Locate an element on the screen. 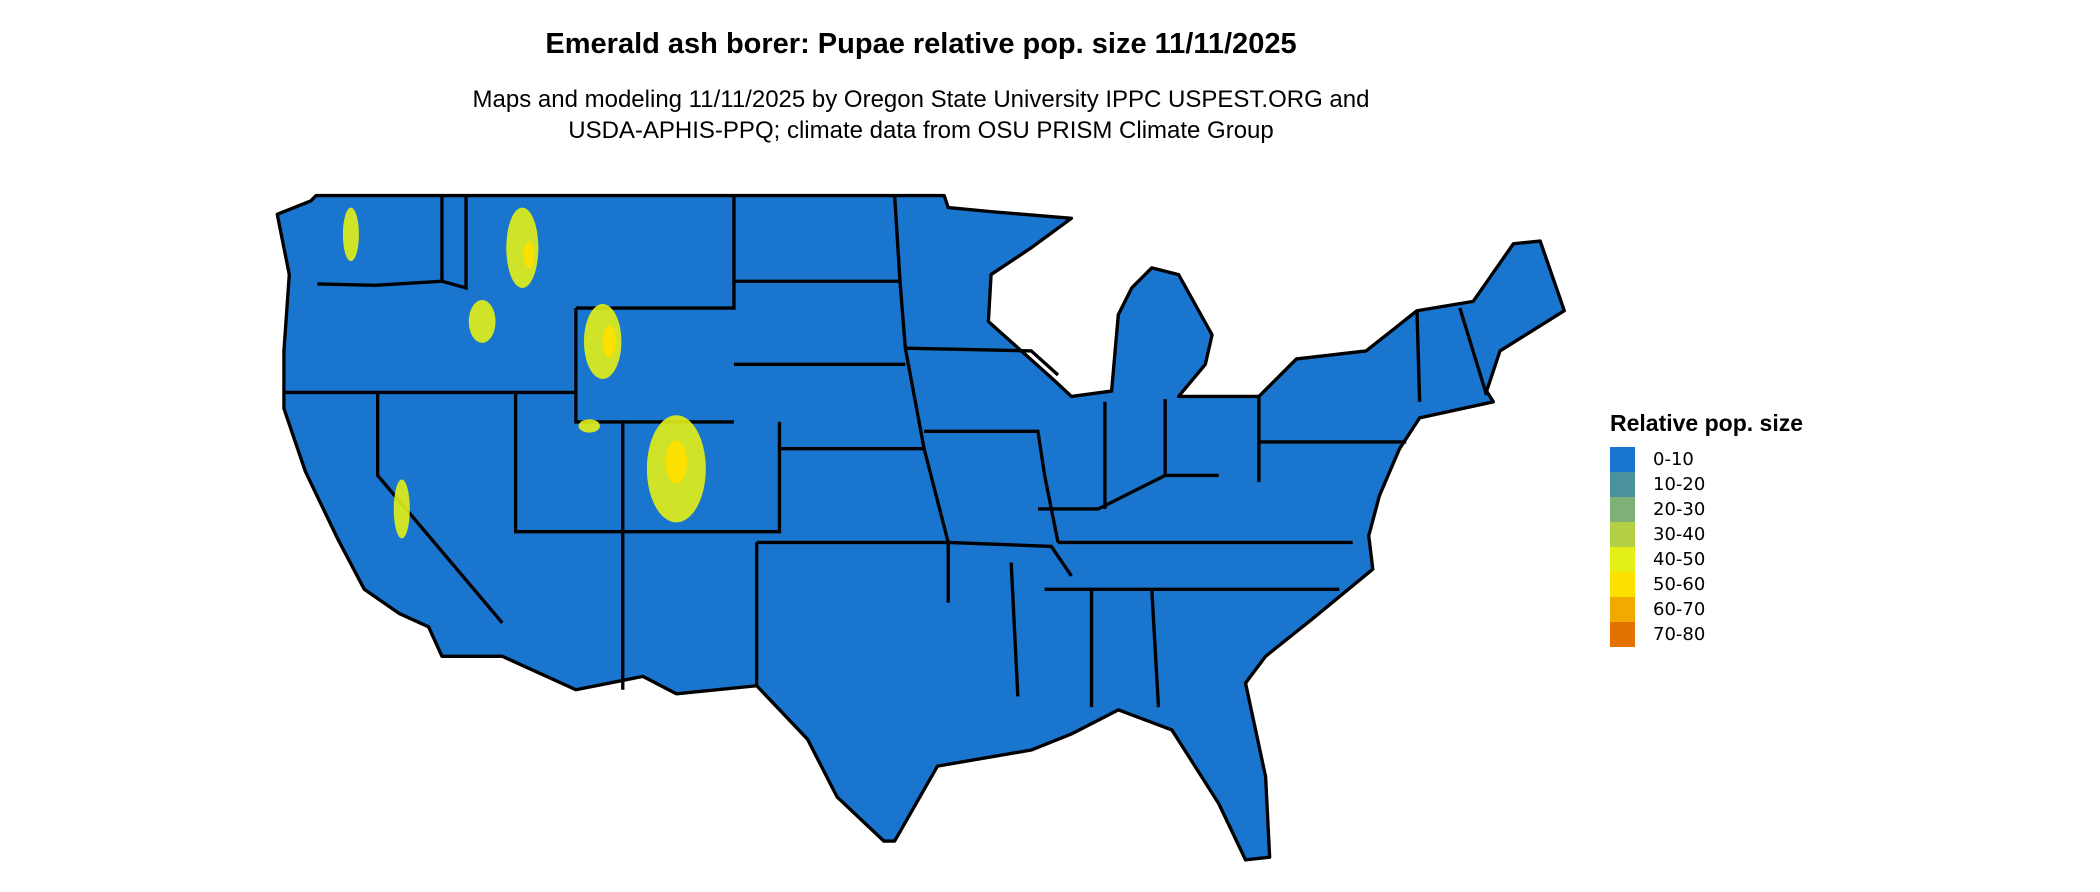 The height and width of the screenshot is (892, 2100). legend-item: 40-50 is located at coordinates (1706, 559).